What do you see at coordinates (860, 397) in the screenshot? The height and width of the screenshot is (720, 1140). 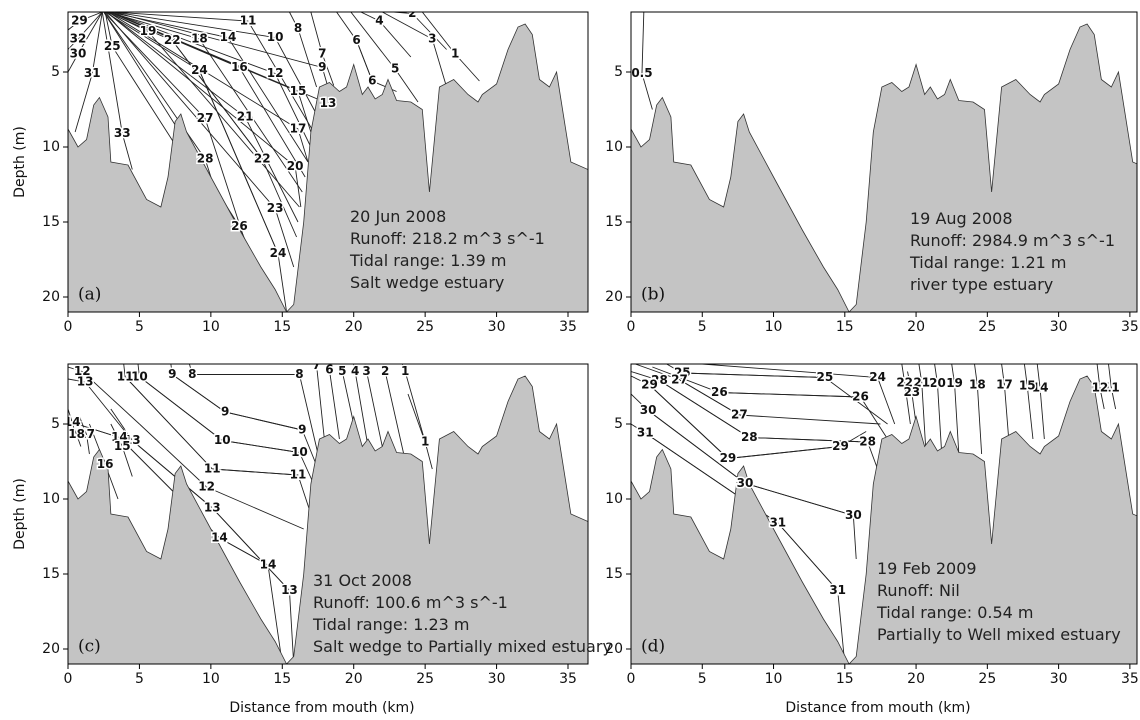 I see `contour-label: 26` at bounding box center [860, 397].